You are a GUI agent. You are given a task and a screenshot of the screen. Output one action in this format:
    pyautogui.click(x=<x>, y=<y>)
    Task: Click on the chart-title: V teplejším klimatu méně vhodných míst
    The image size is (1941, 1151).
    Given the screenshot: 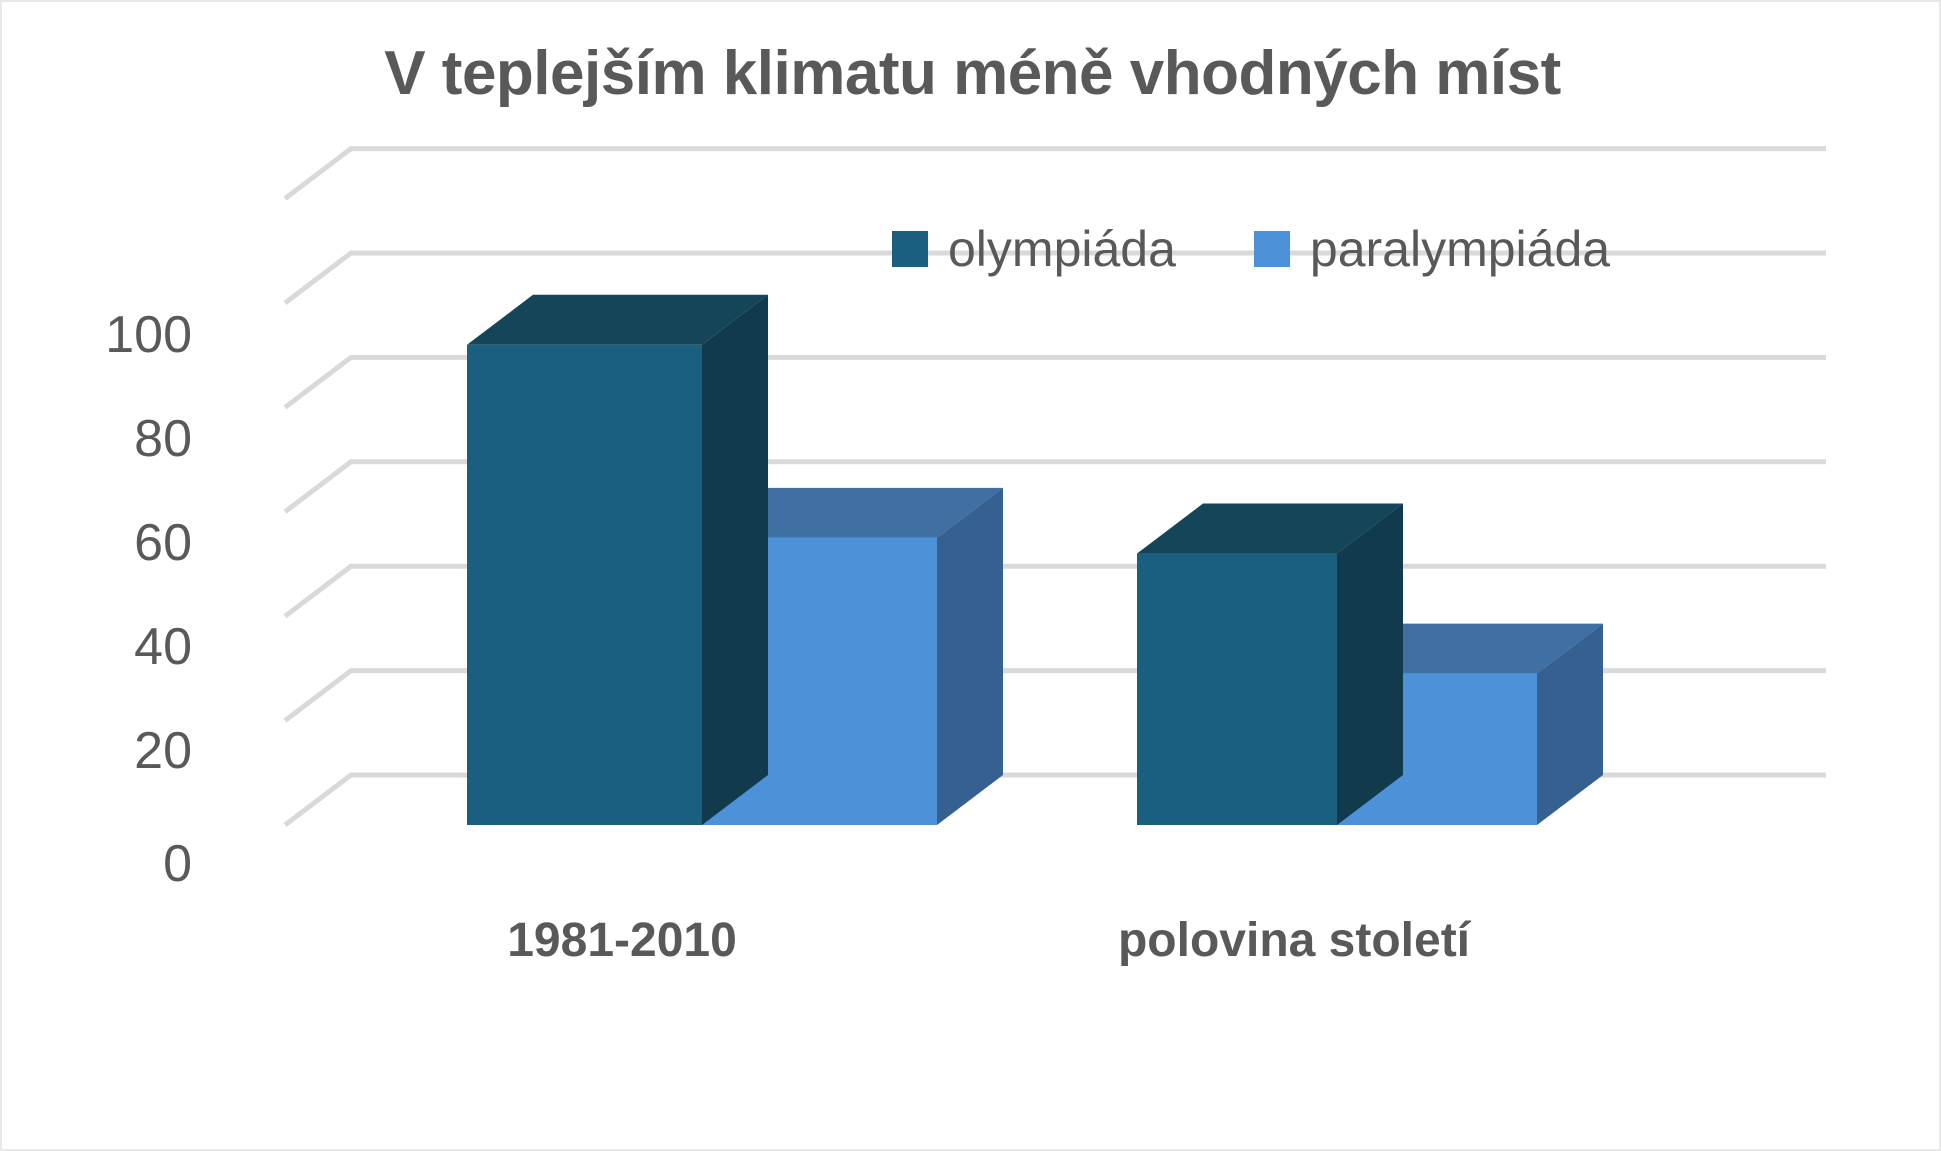 What is the action you would take?
    pyautogui.click(x=972, y=73)
    